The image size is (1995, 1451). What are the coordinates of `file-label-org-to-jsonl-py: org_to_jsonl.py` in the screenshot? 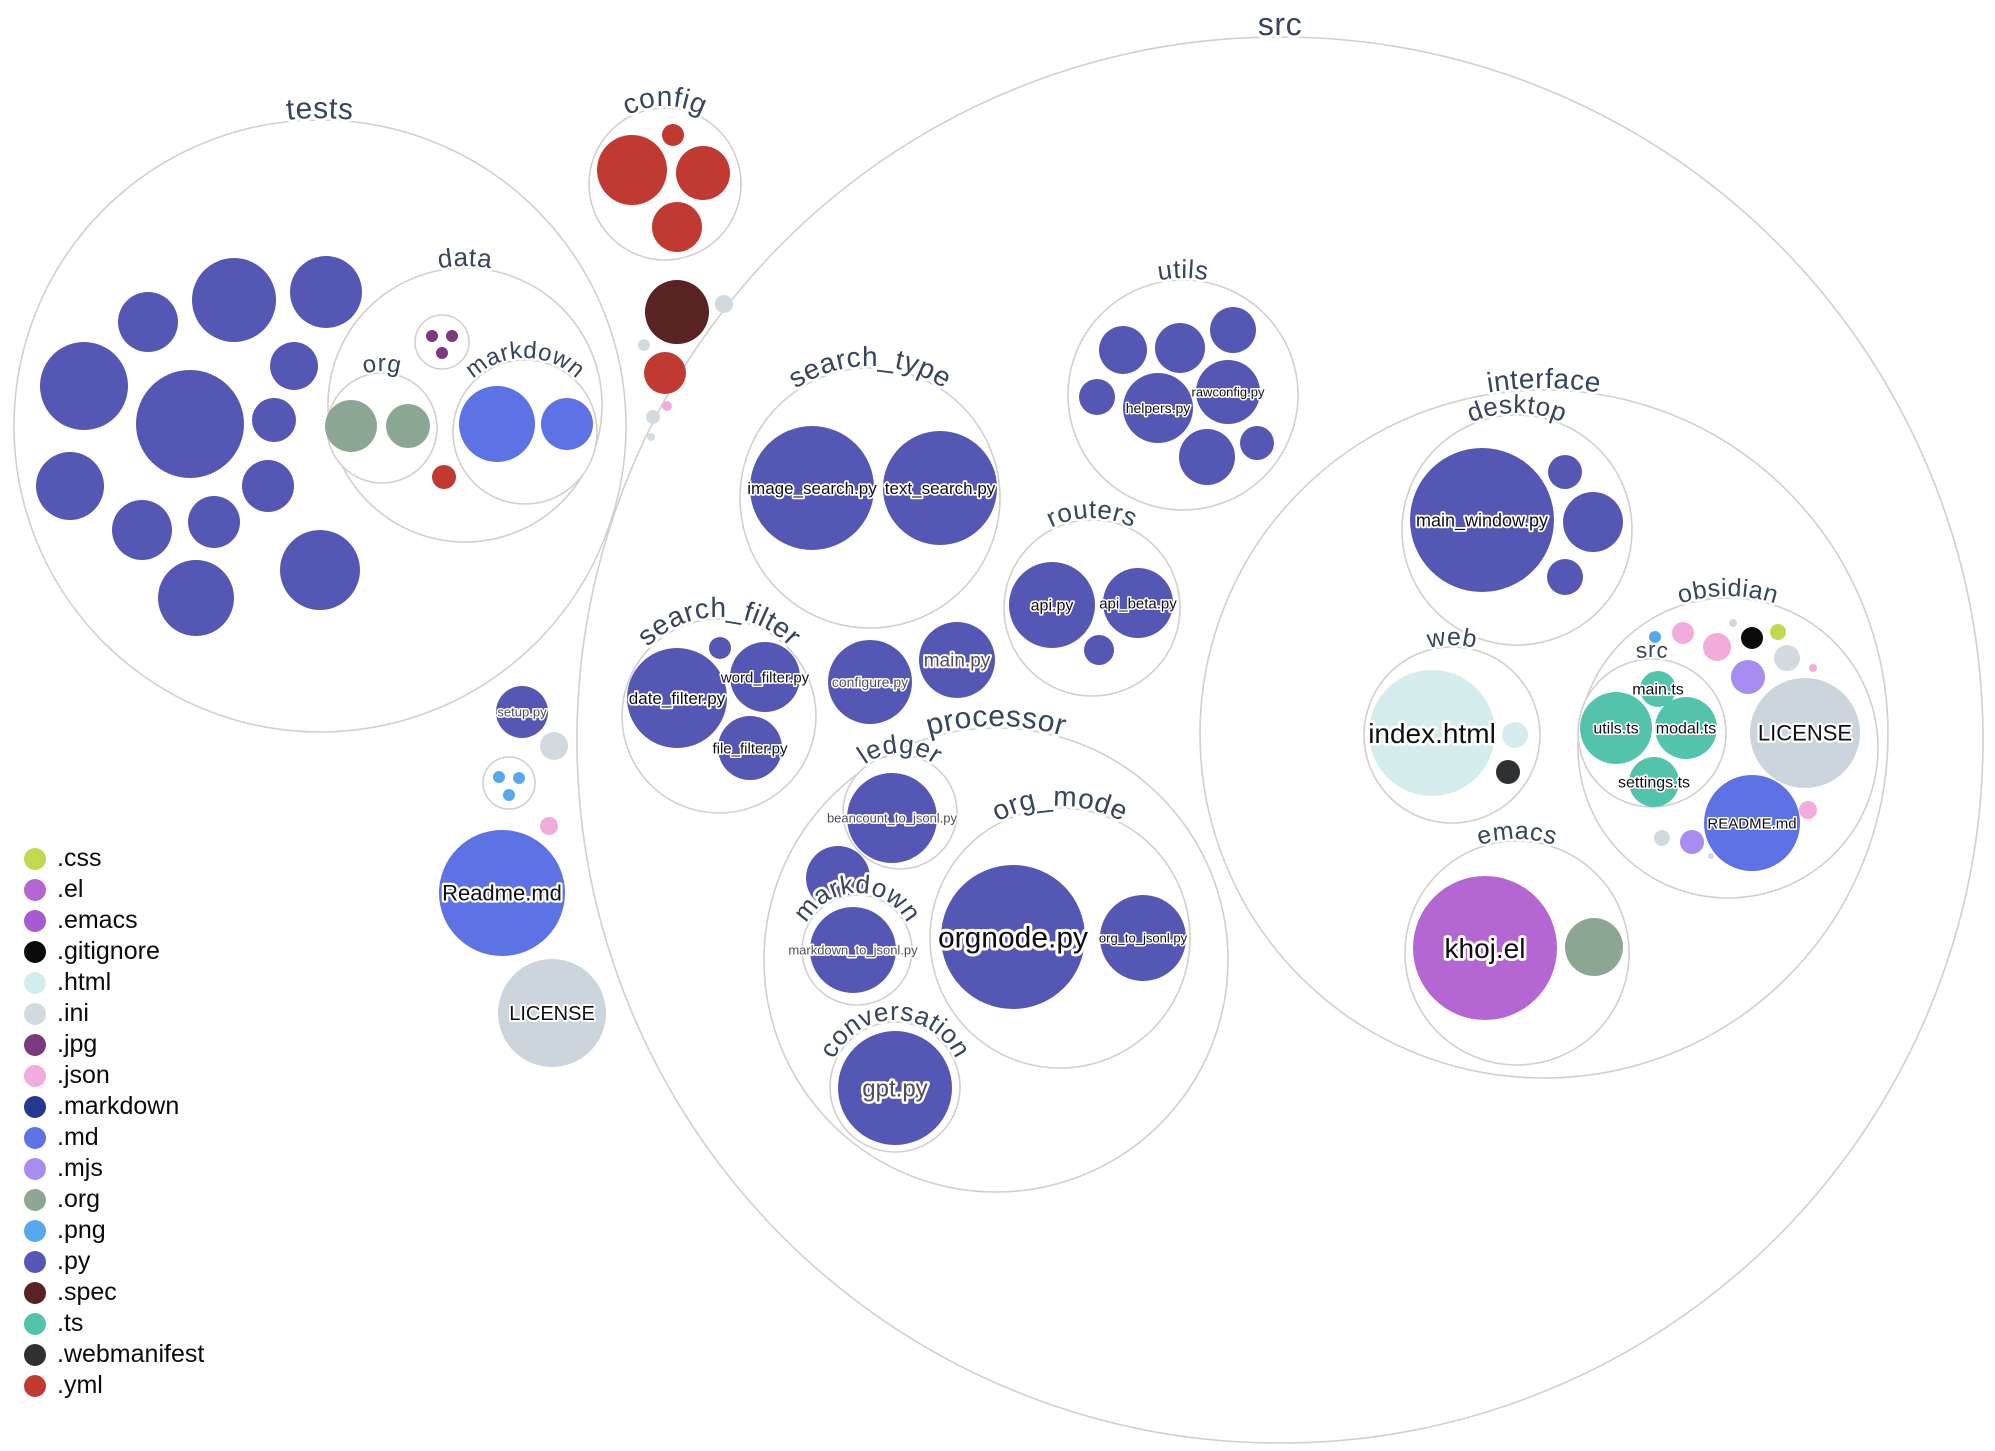 It's located at (1143, 938).